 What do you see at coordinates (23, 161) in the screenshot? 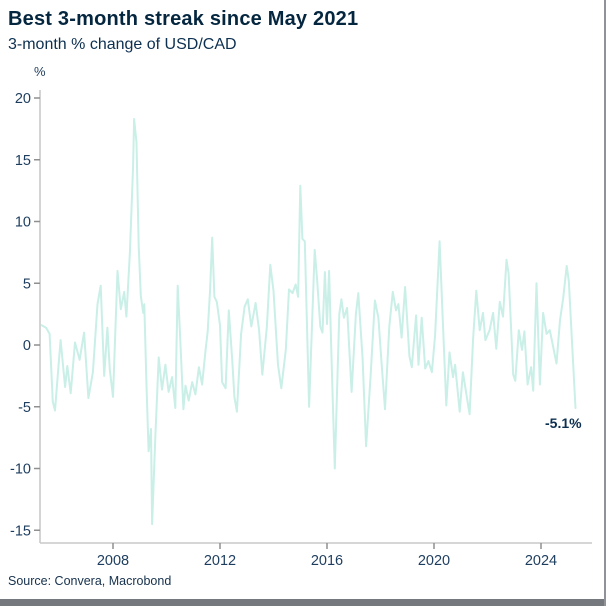
I see `y-tick-label: 15` at bounding box center [23, 161].